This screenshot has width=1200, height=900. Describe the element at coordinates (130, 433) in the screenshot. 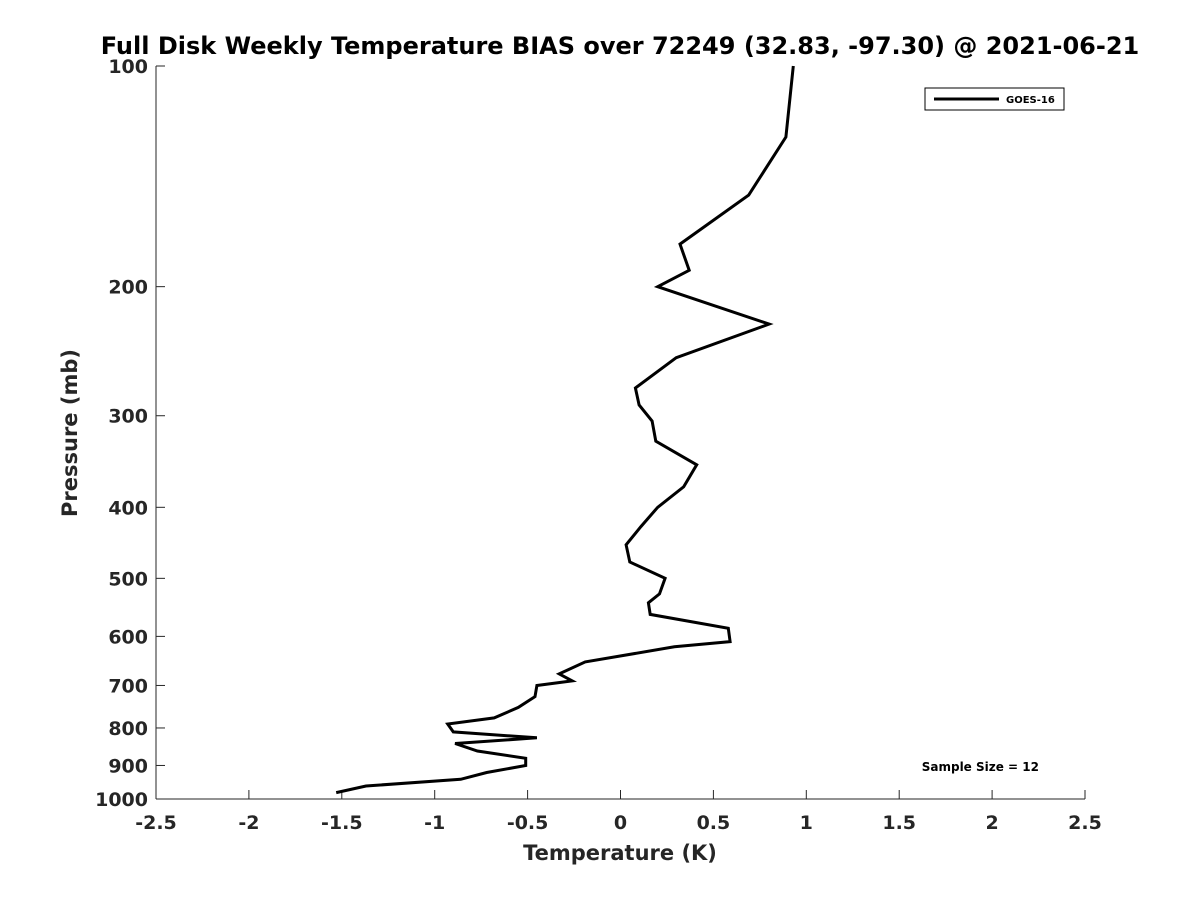

I see `y-axis-ticks: 100 200 300 400 500 600 700 800 900 1000` at that location.